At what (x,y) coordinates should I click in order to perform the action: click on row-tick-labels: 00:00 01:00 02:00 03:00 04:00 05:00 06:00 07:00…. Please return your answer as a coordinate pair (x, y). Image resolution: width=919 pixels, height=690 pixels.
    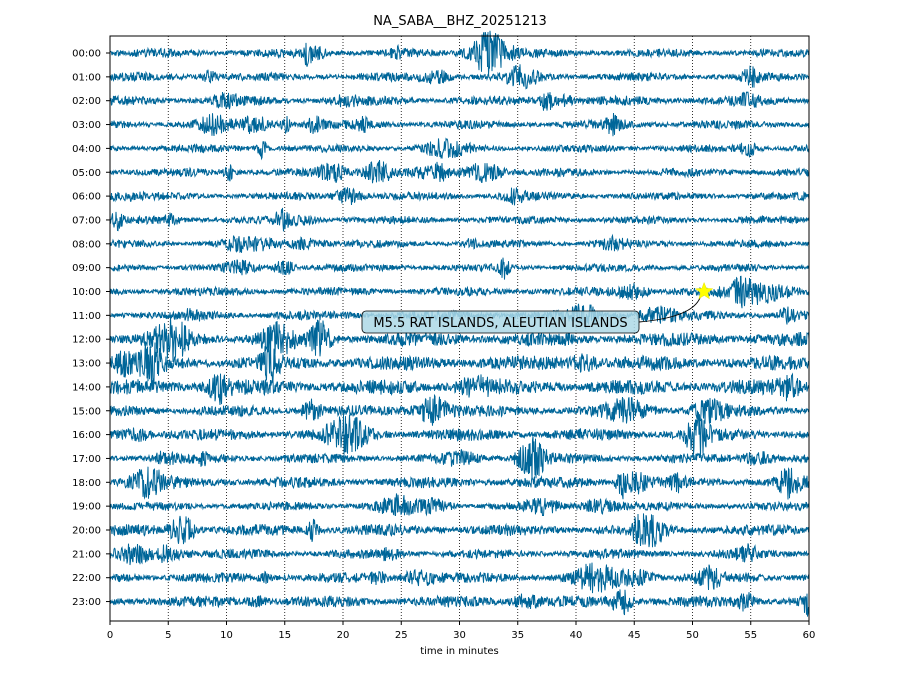
    Looking at the image, I should click on (91, 328).